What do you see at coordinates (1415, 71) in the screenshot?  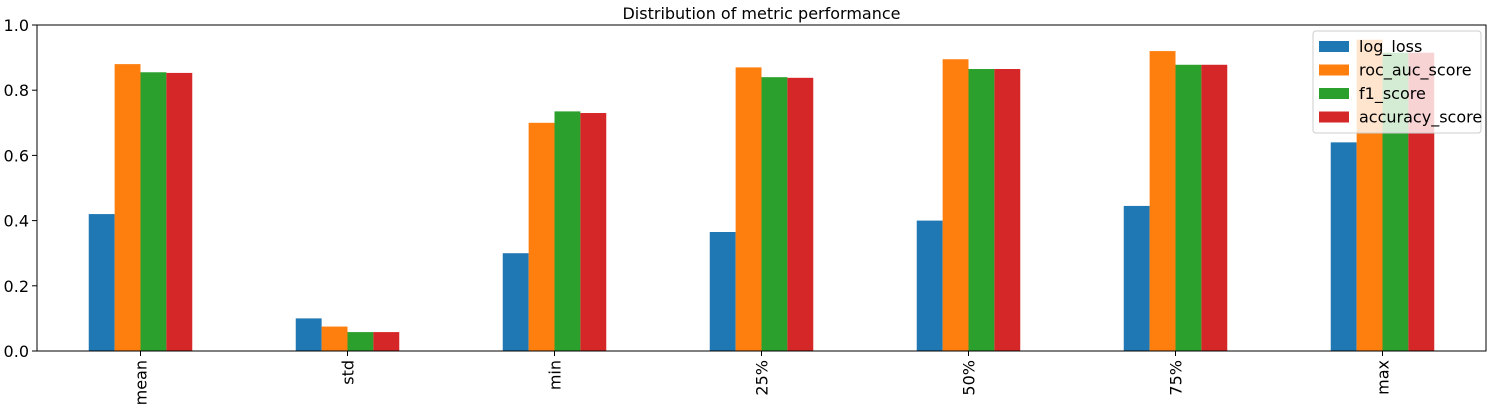 I see `legend-label-roc_auc_score: roc_auc_score` at bounding box center [1415, 71].